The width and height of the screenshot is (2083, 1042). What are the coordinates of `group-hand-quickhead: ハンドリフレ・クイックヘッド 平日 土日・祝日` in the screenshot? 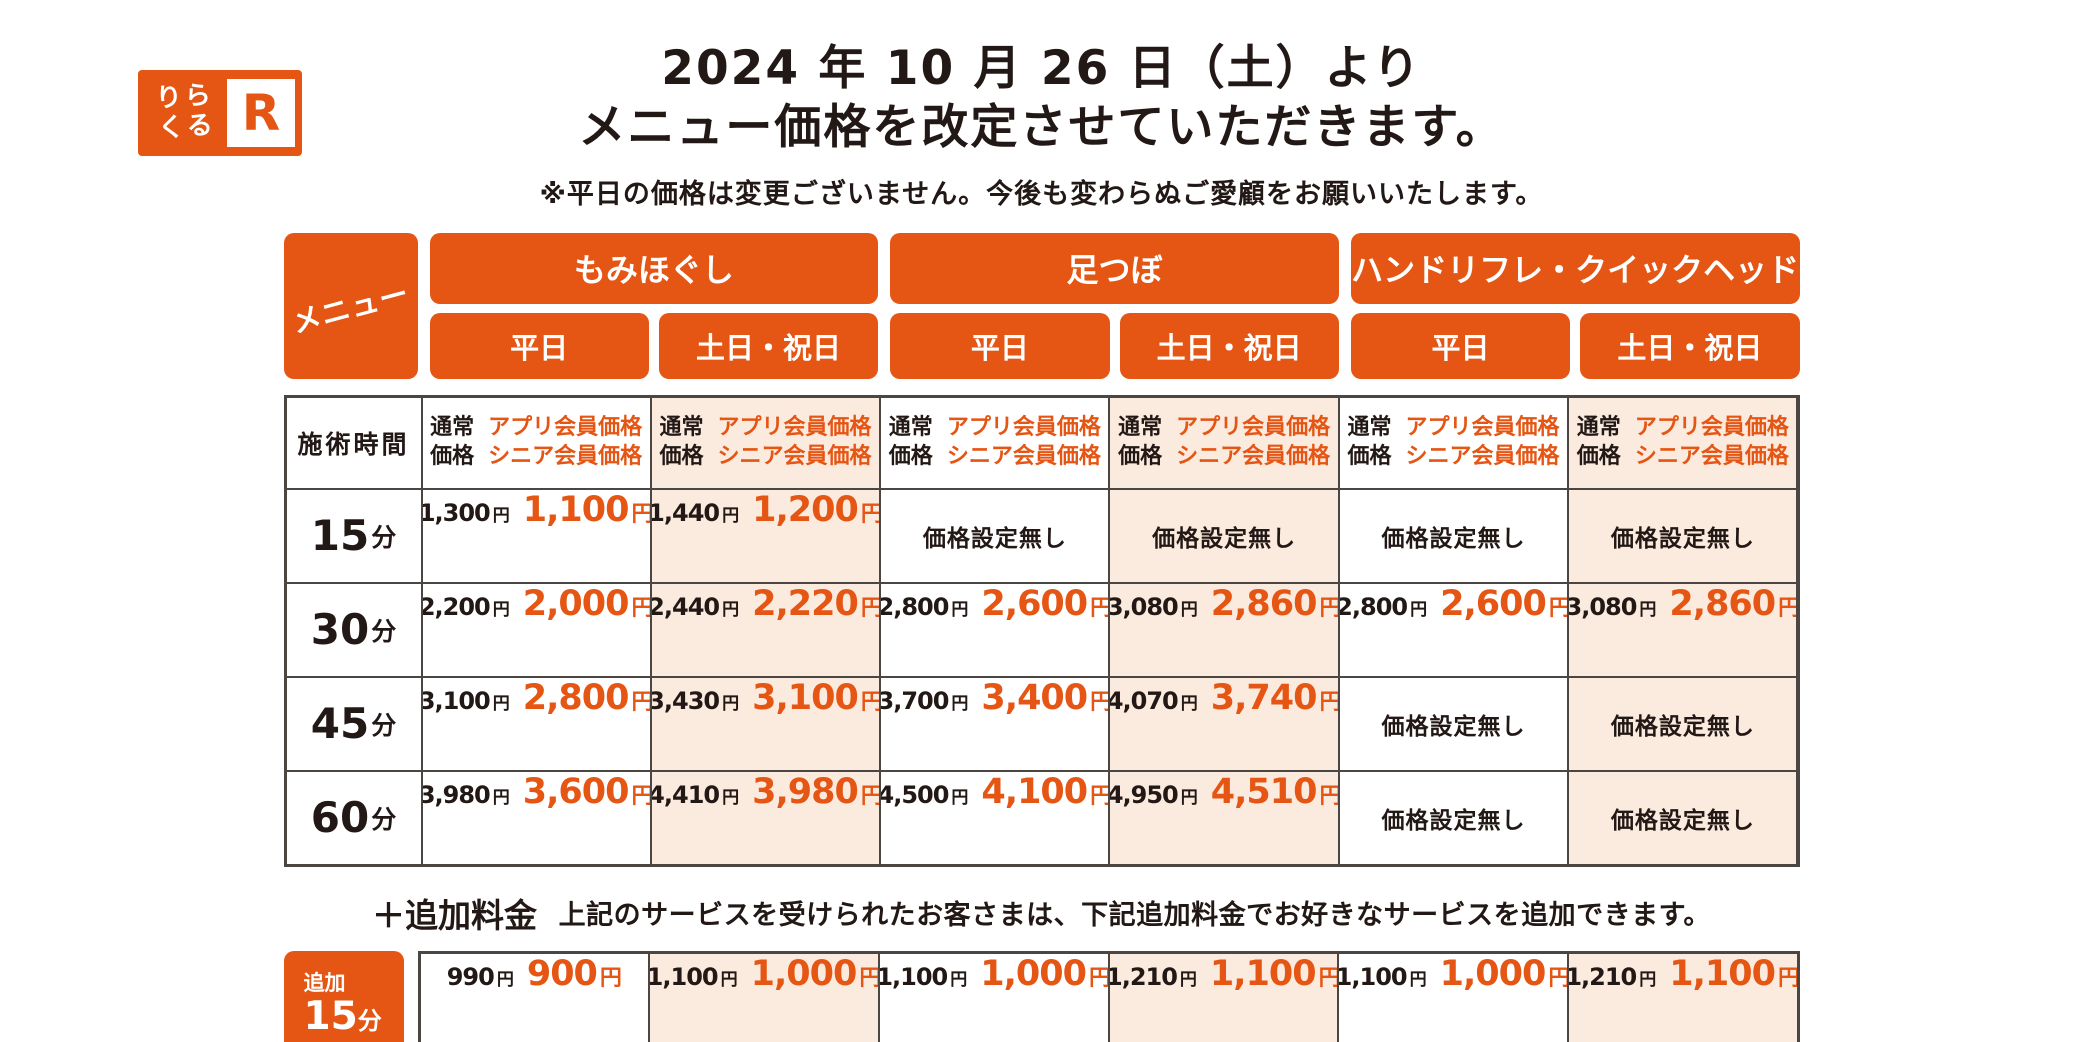 It's located at (1575, 305).